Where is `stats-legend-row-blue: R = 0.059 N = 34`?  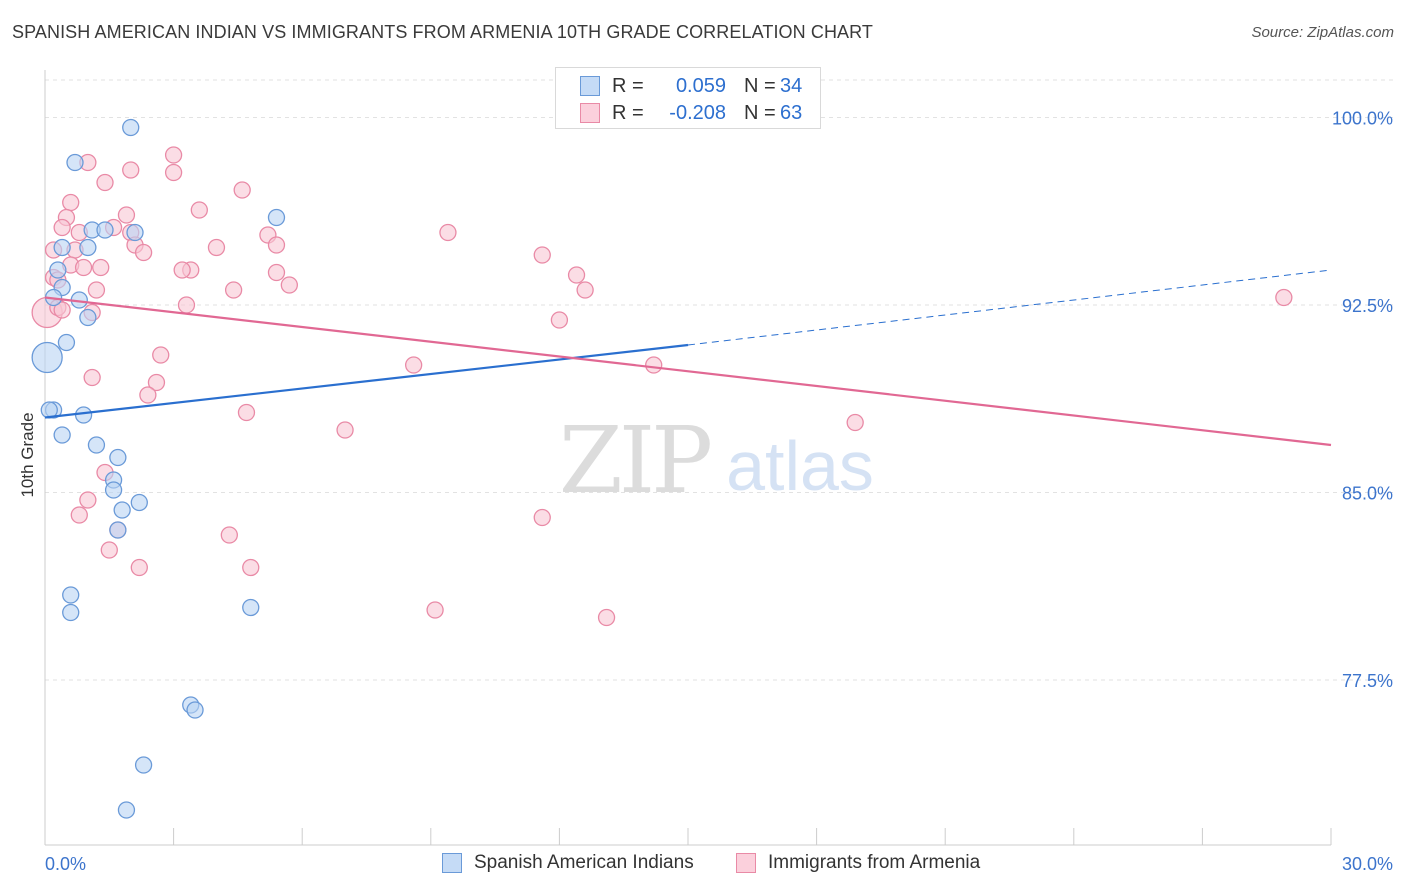
stats-legend-row-blue: R = 0.059 N = 34 is located at coordinates (691, 86).